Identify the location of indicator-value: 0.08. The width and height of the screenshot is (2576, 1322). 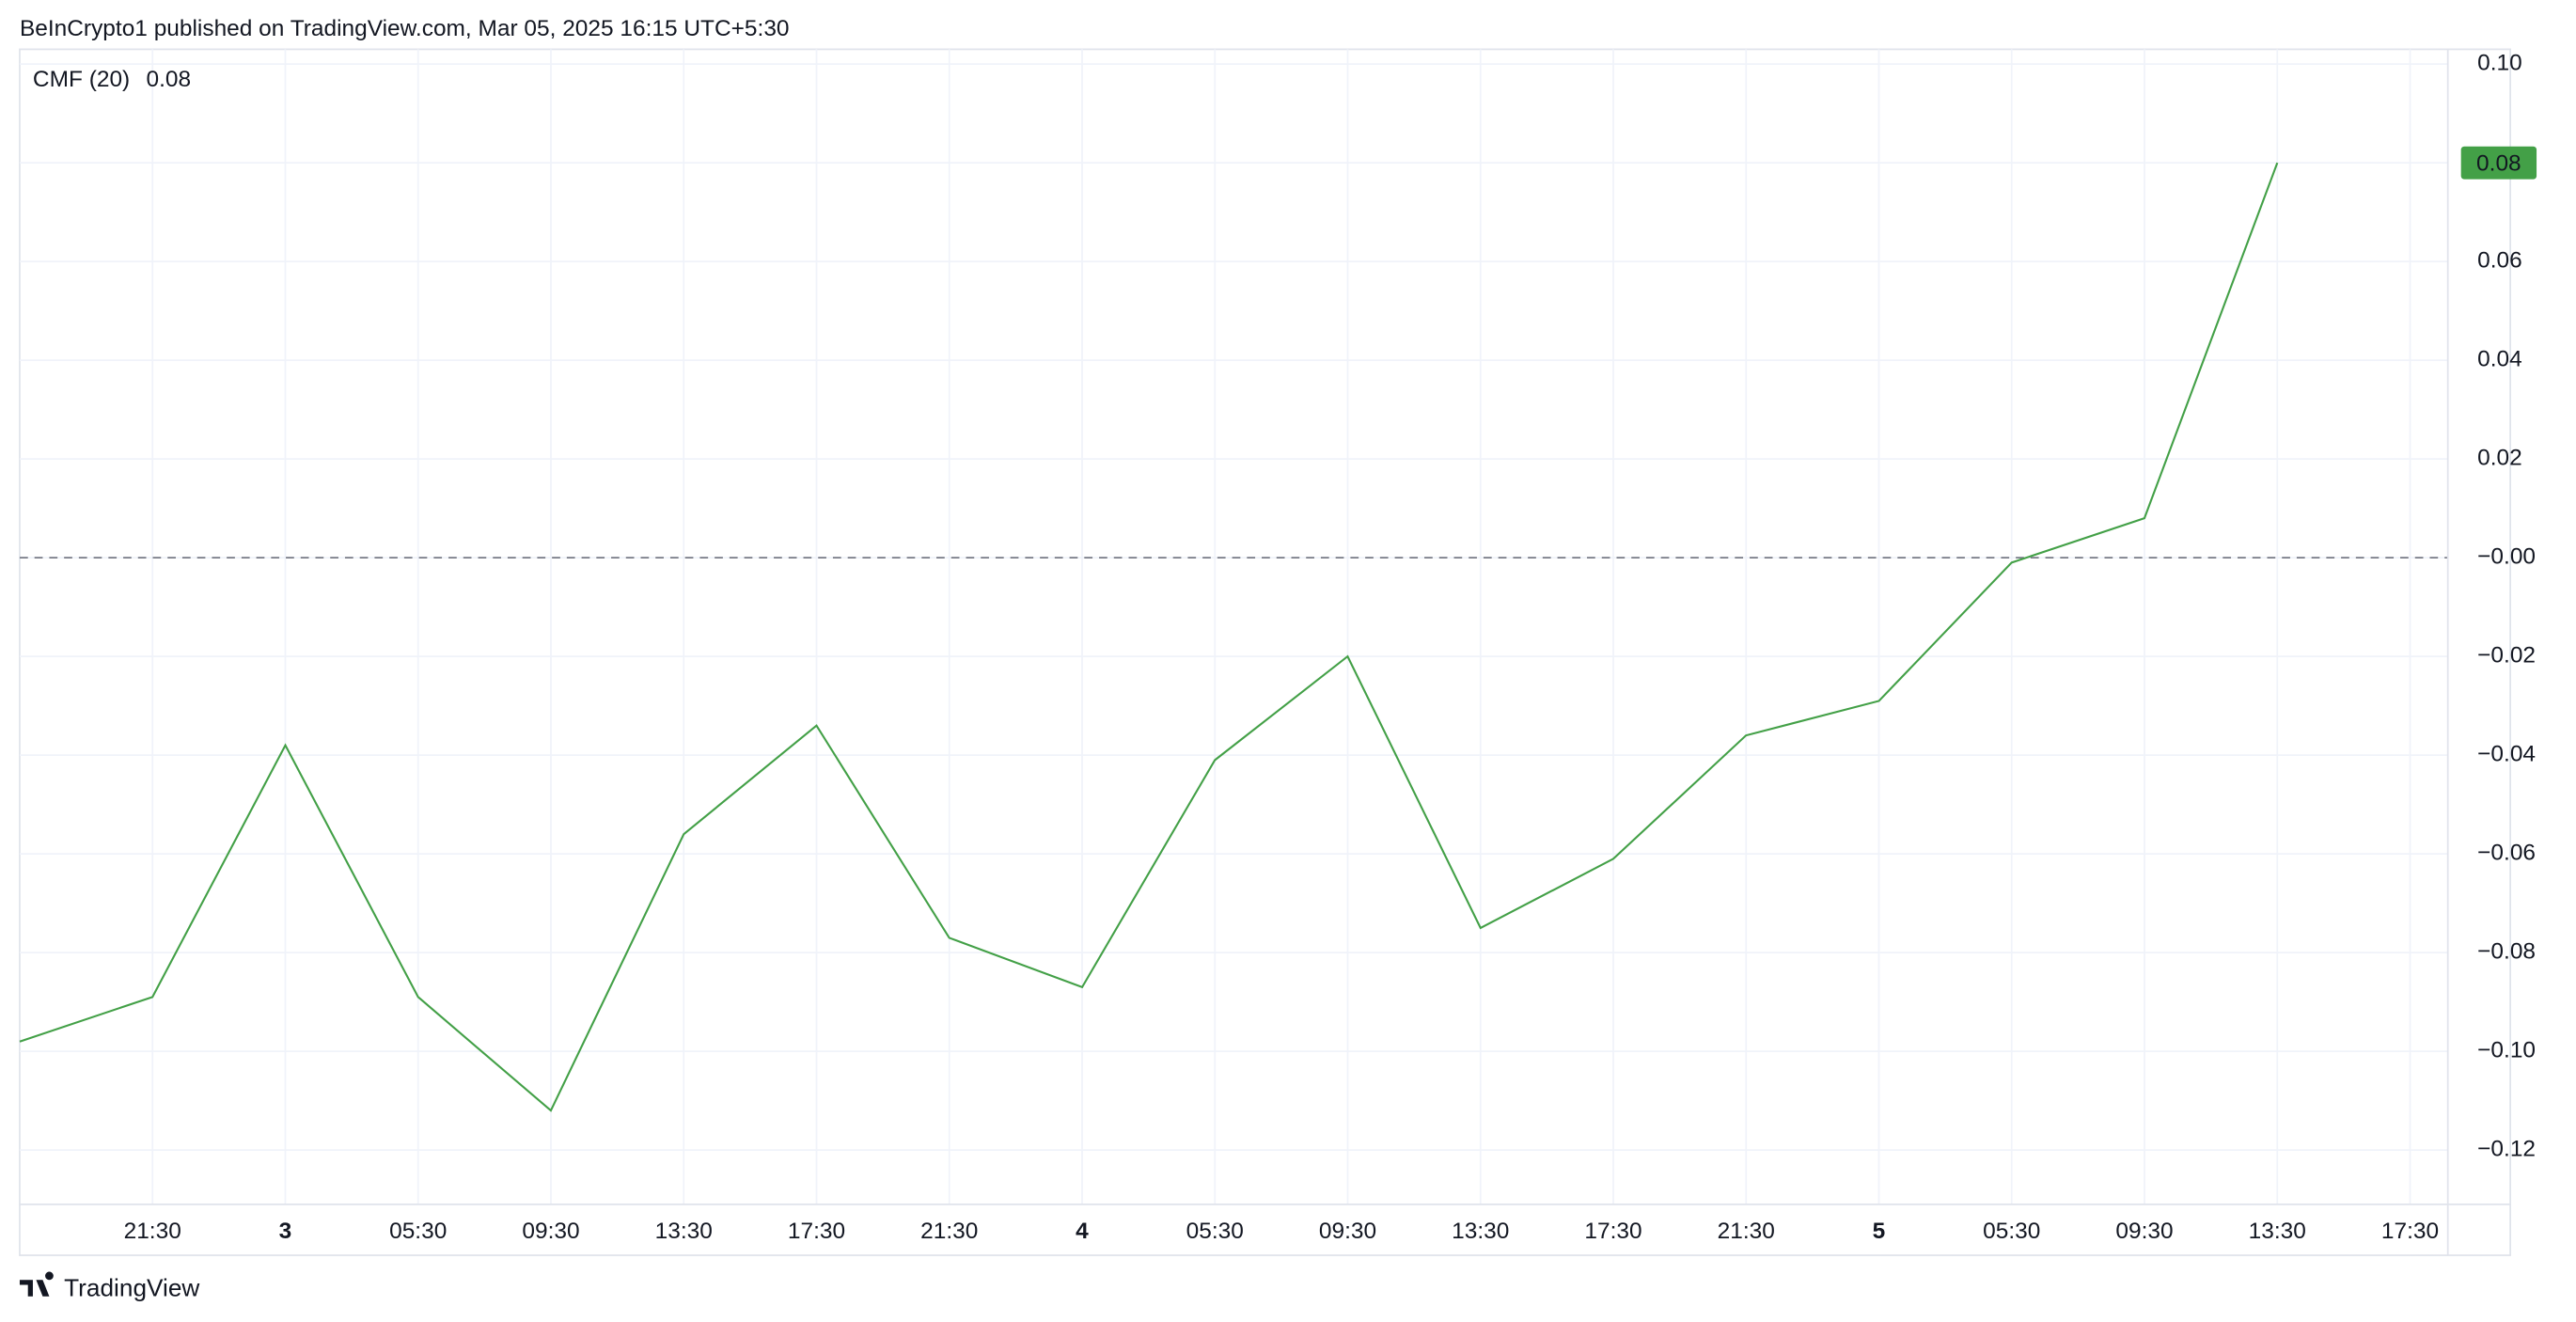
(170, 79).